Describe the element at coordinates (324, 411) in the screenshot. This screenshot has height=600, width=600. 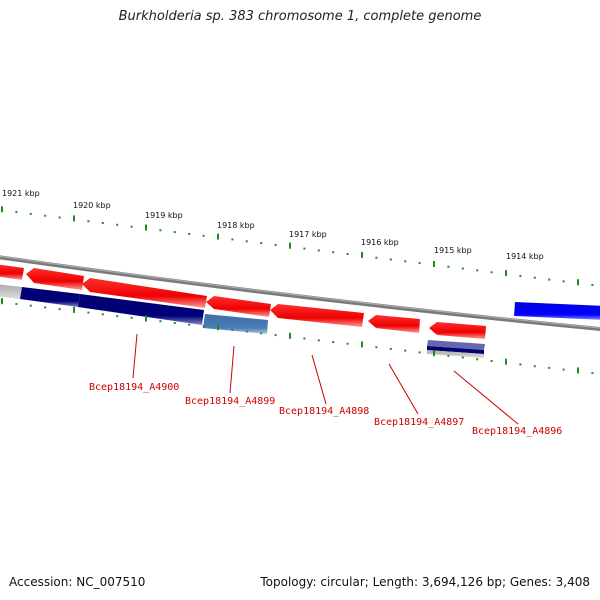
I see `gene-label-a4898: Bcep18194_A4898` at that location.